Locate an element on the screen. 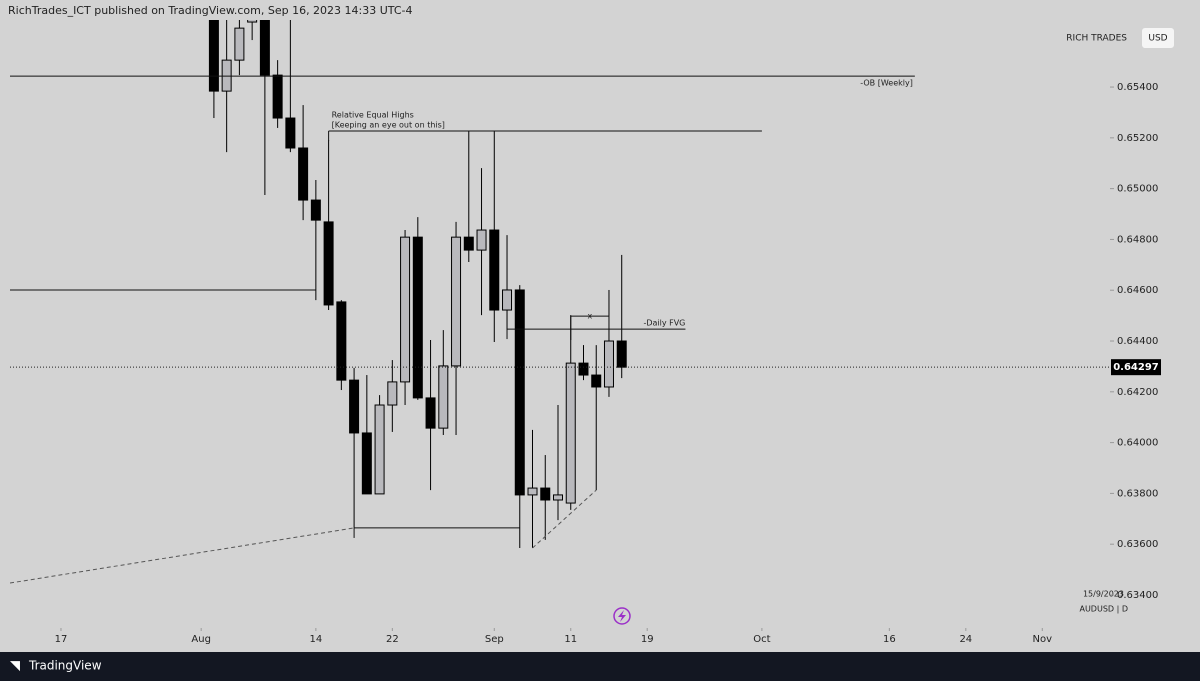  footer-brand: TradingView is located at coordinates (65, 666).